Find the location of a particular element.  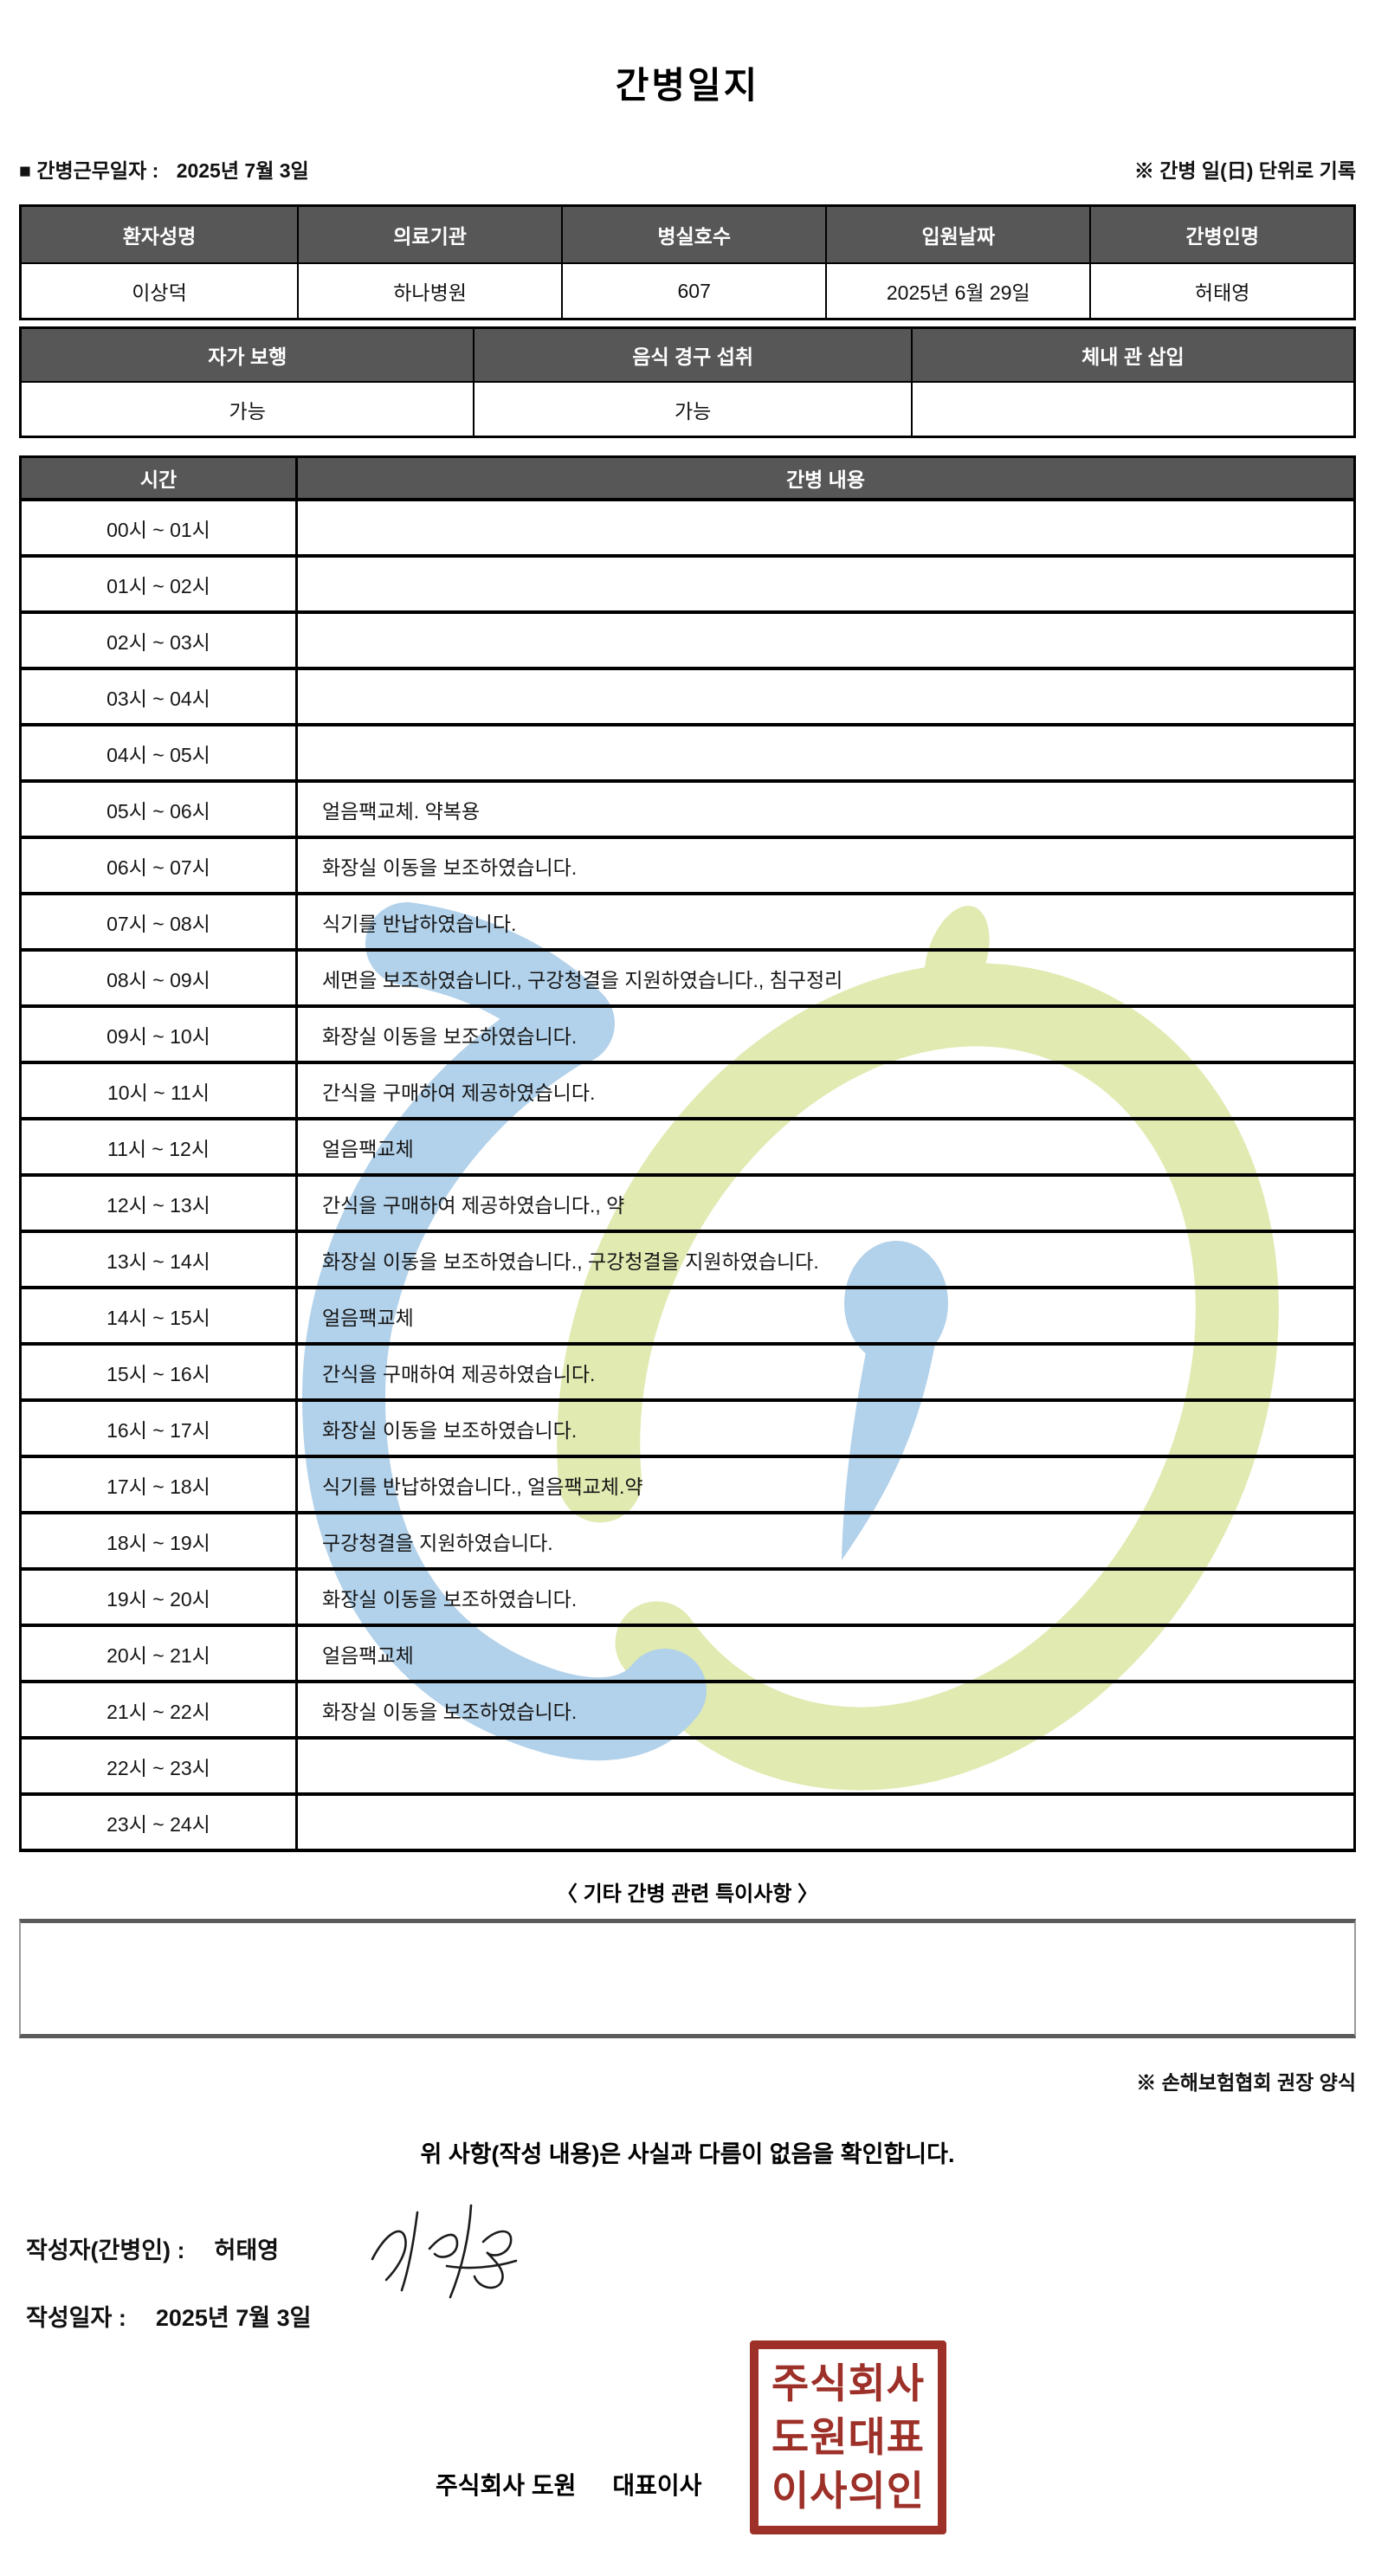

company-role: 대표이사 is located at coordinates (657, 2486).